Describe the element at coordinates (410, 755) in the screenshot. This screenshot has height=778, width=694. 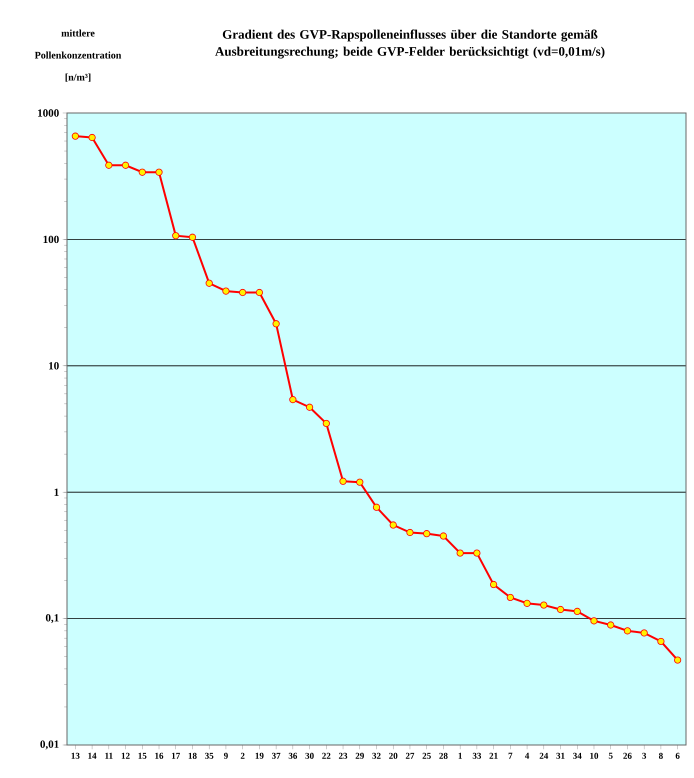
I see `x-tick-label: 27` at that location.